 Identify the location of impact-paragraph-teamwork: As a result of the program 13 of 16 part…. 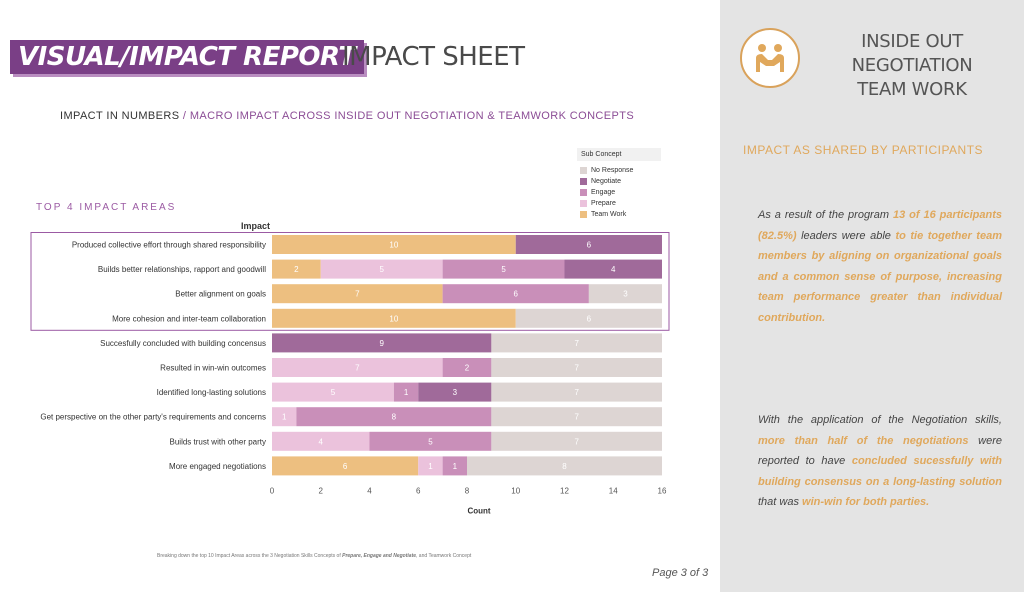
(880, 266).